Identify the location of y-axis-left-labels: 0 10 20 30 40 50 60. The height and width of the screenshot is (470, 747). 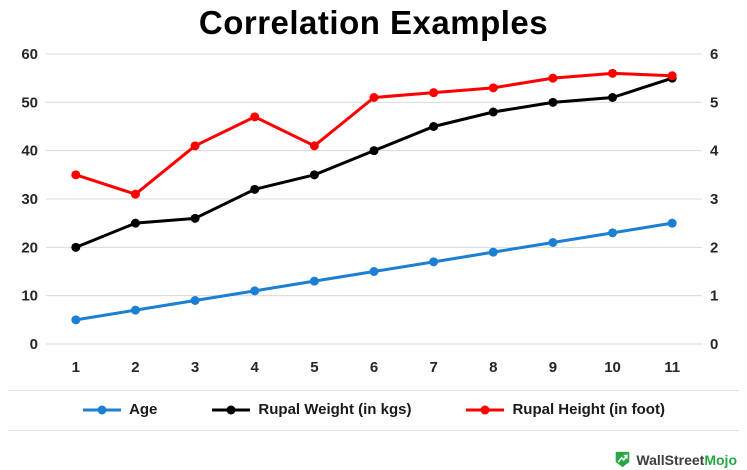
(29, 199).